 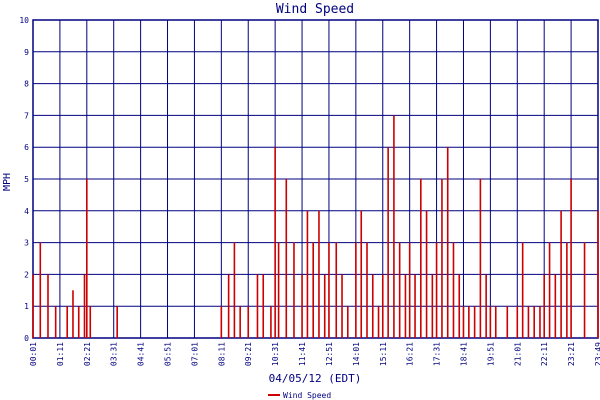 What do you see at coordinates (490, 354) in the screenshot?
I see `x-tick-label: 19:51` at bounding box center [490, 354].